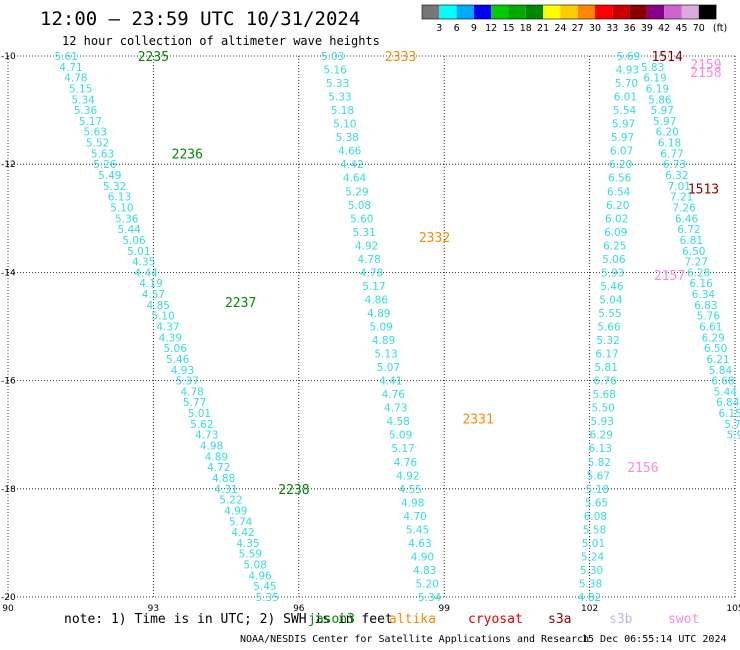  What do you see at coordinates (596, 503) in the screenshot?
I see `wave-height-value: 5.65` at bounding box center [596, 503].